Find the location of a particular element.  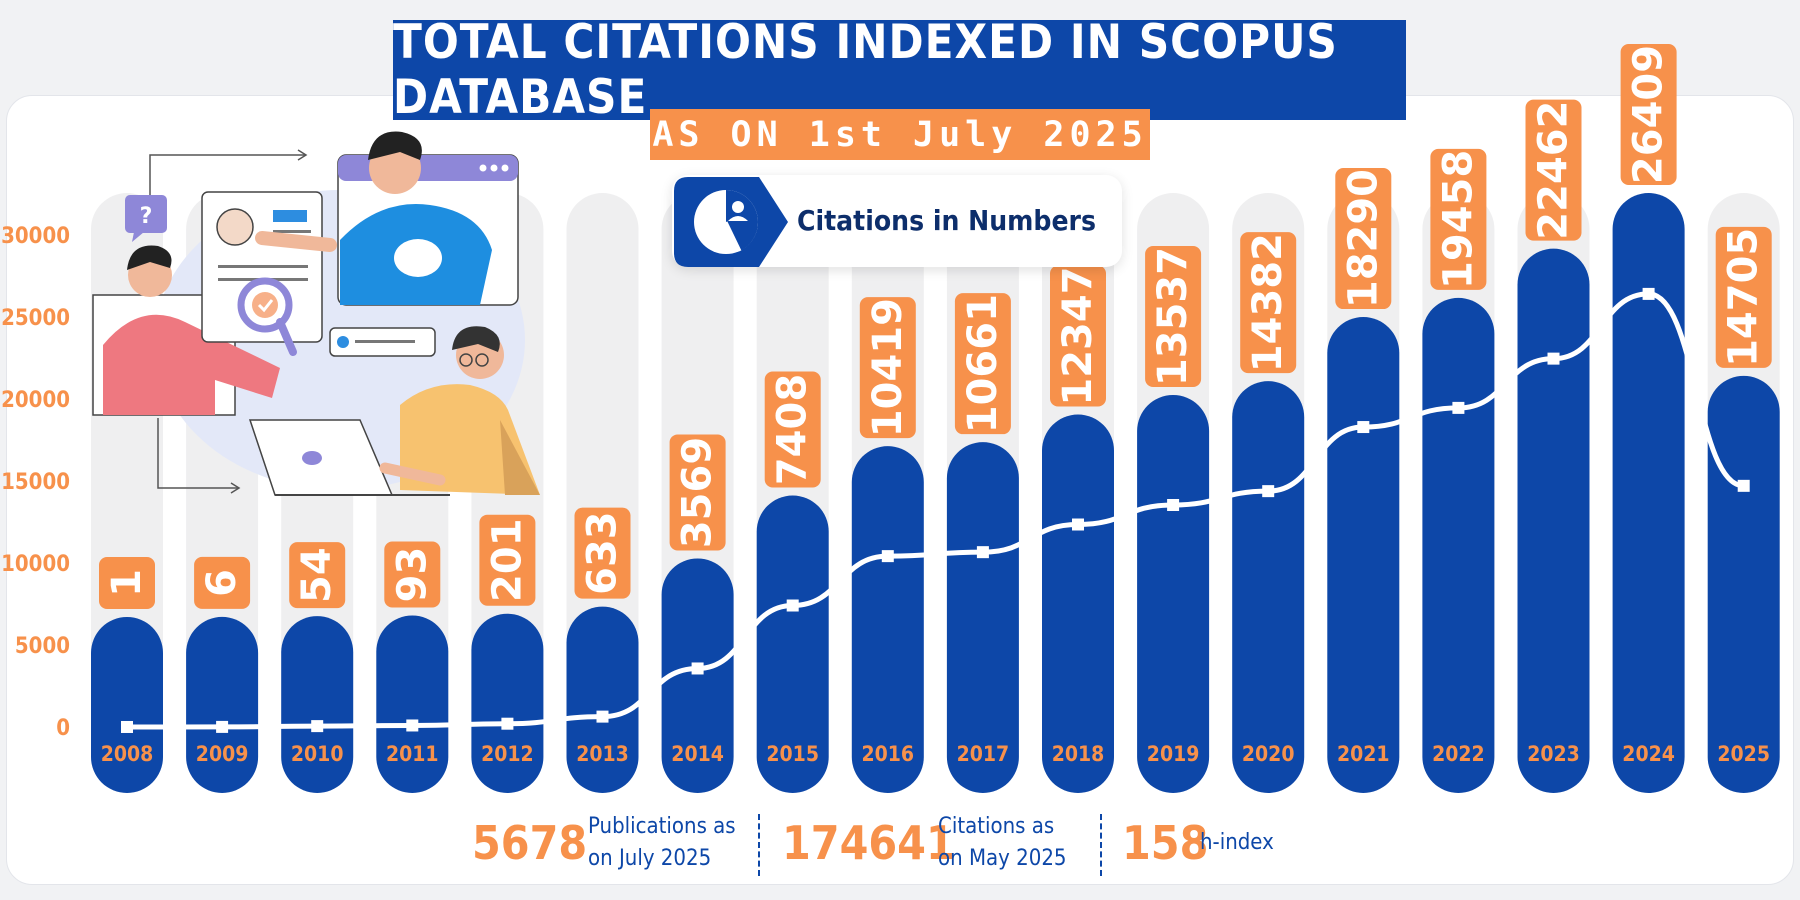

value-label: 201 is located at coordinates (507, 560).